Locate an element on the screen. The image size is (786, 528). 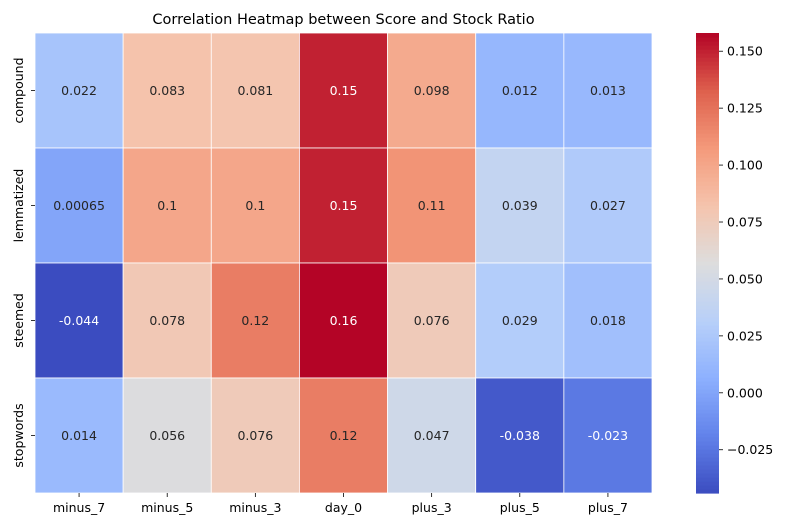
cell-value-label: 0.013 is located at coordinates (608, 90).